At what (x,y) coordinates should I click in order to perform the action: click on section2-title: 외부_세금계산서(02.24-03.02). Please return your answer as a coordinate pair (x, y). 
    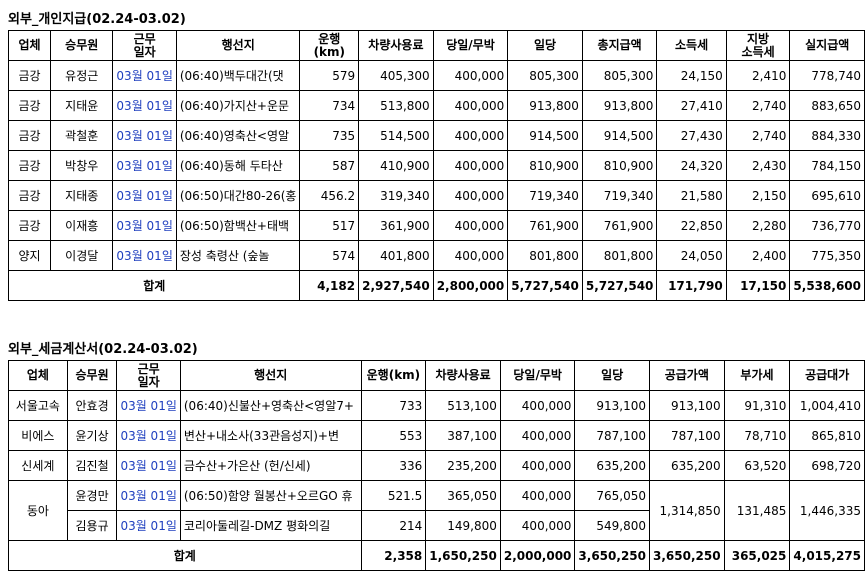
    Looking at the image, I should click on (103, 349).